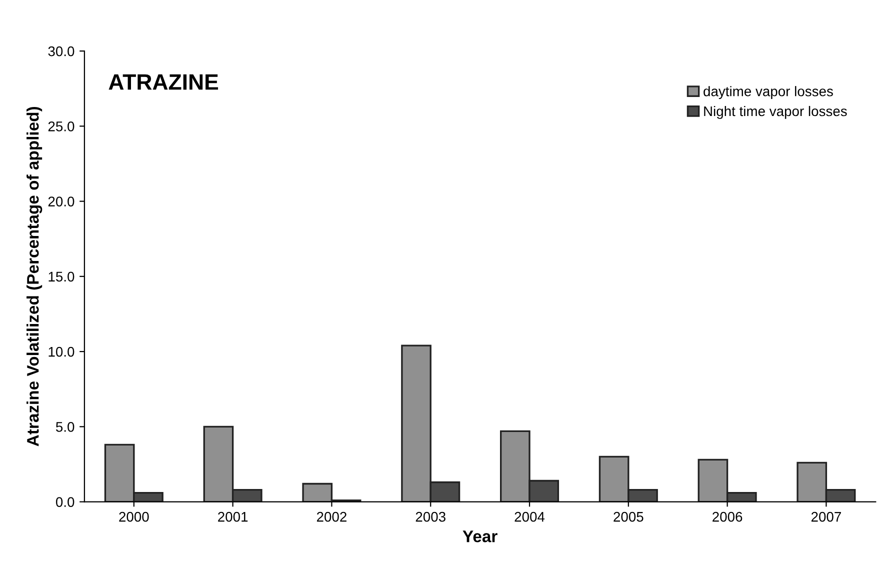  Describe the element at coordinates (61, 351) in the screenshot. I see `y-tick-label: 10.0` at that location.